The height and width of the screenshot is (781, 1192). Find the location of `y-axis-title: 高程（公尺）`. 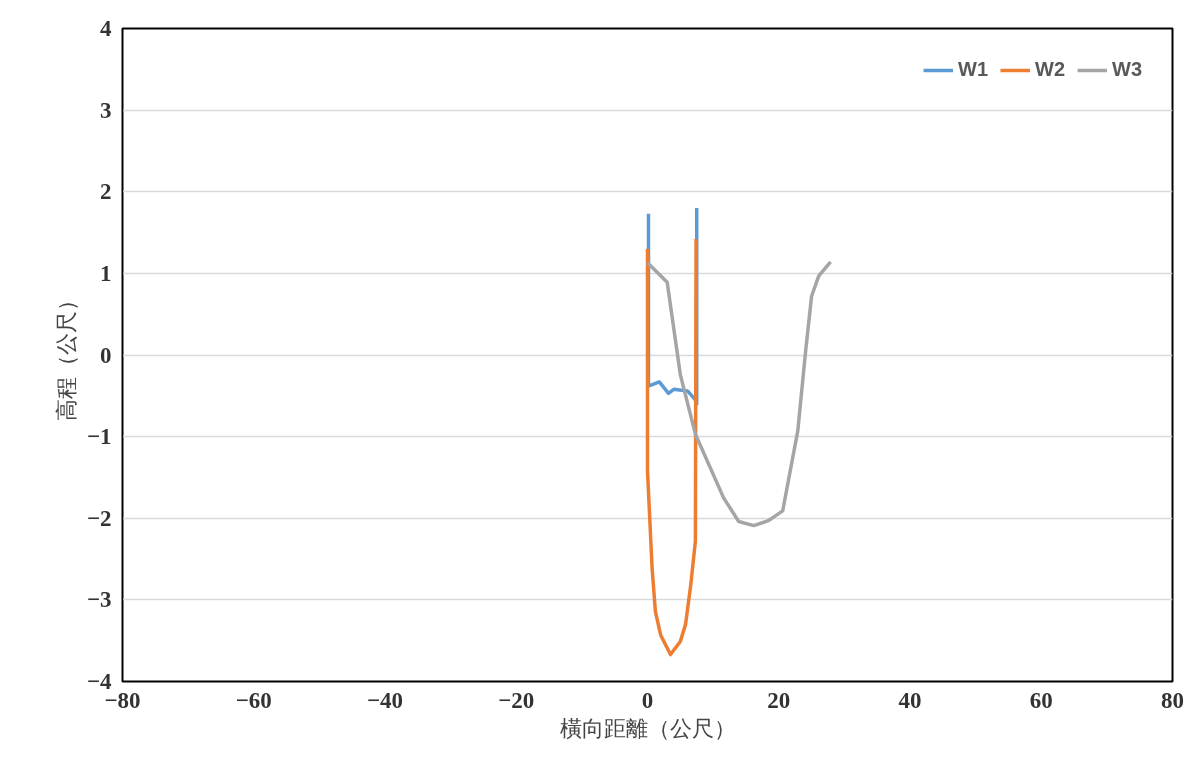

y-axis-title: 高程（公尺） is located at coordinates (66, 355).